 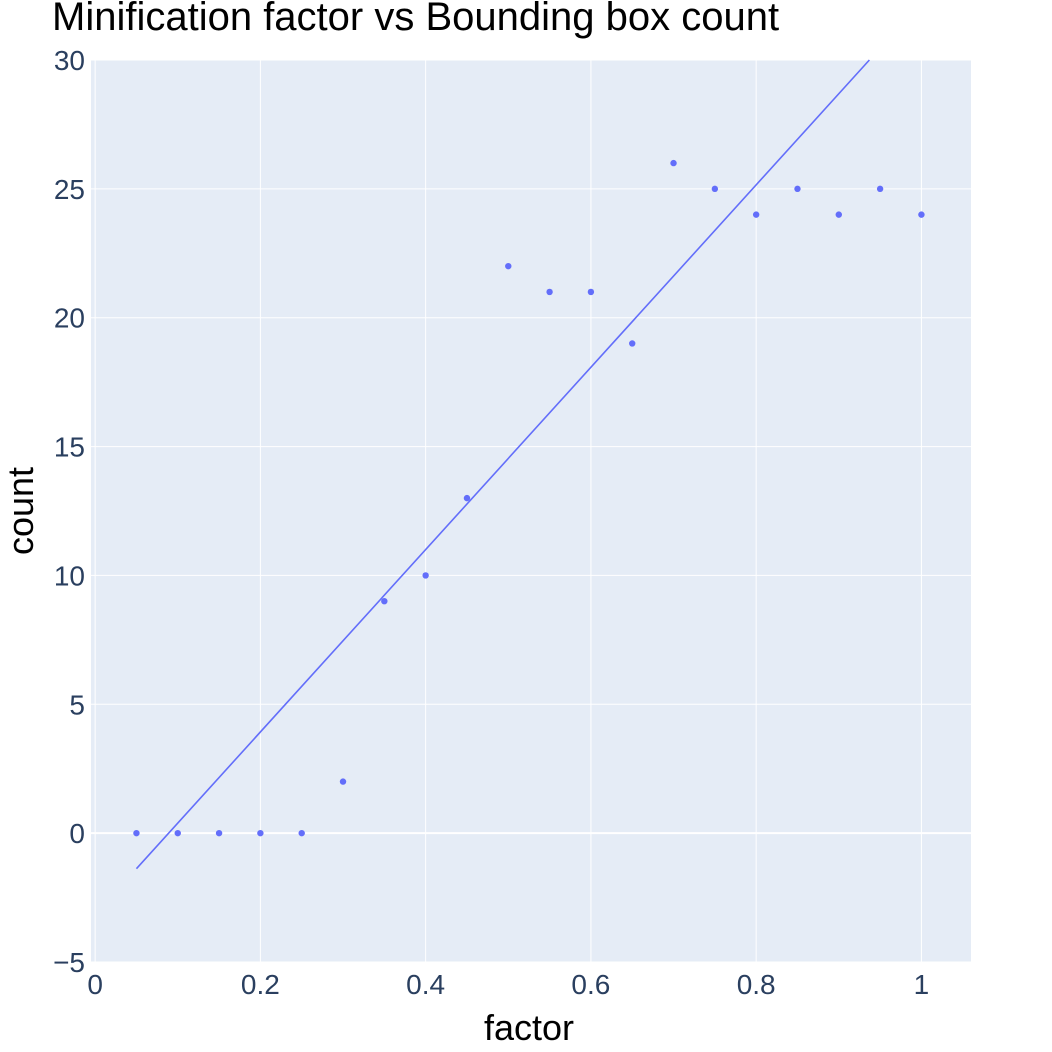 I want to click on x-tick-label: 0.4, so click(x=425, y=984).